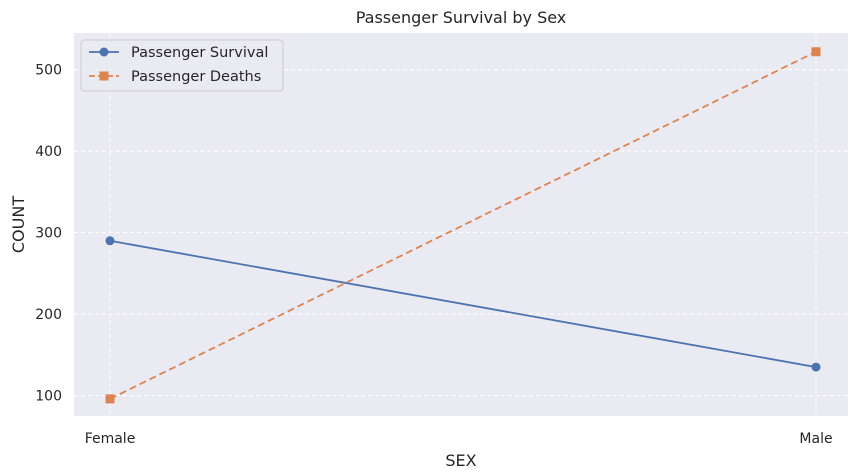  What do you see at coordinates (48, 397) in the screenshot?
I see `y-tick-label: 100` at bounding box center [48, 397].